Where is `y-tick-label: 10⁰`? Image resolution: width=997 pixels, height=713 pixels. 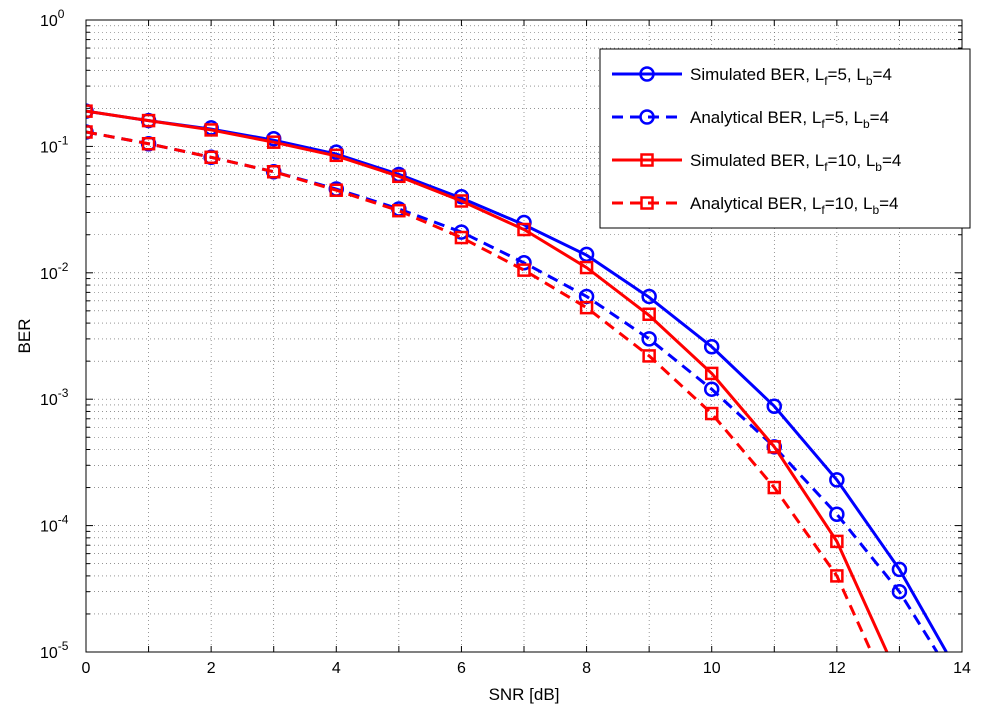 y-tick-label: 10⁰ is located at coordinates (52, 18).